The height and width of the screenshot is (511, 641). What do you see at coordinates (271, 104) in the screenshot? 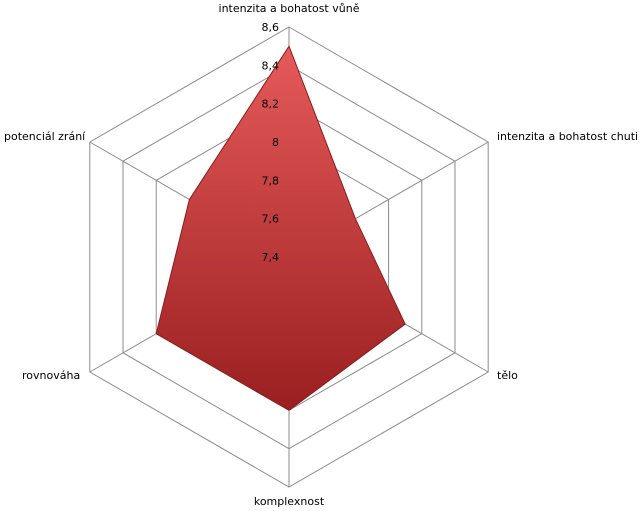
I see `r-tick-label: 8,2` at bounding box center [271, 104].